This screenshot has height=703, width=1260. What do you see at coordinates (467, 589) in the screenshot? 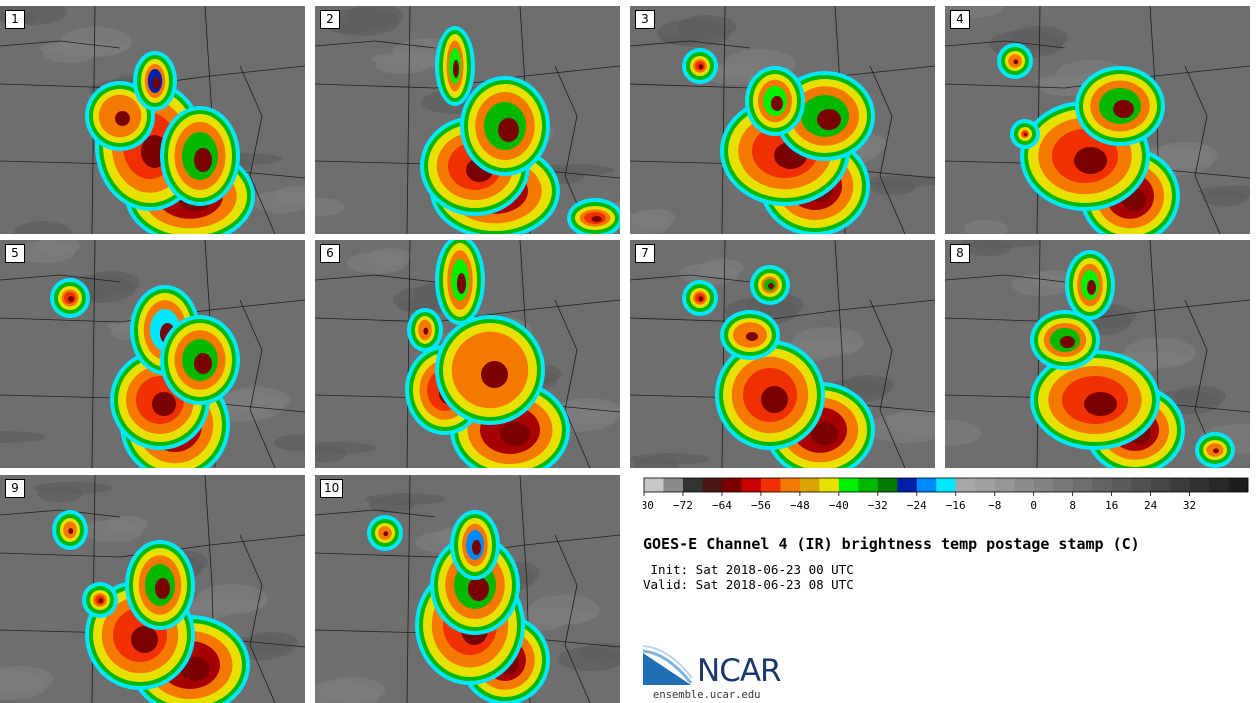
I see `map-panel-10: 10` at bounding box center [467, 589].